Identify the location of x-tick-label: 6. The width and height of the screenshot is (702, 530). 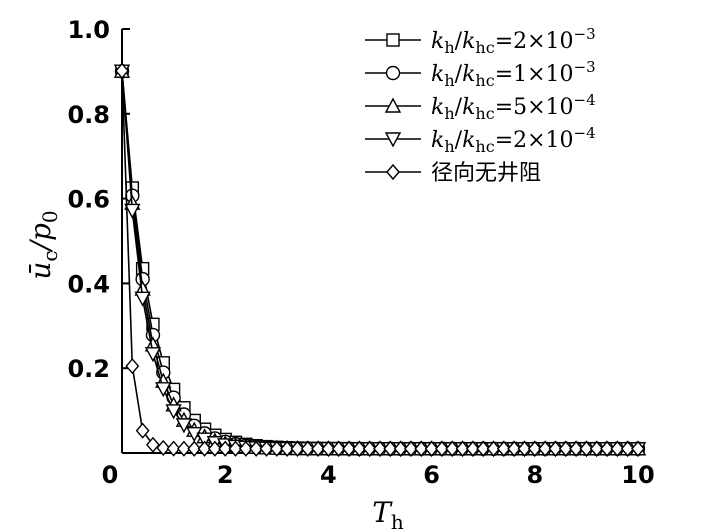
(431, 475).